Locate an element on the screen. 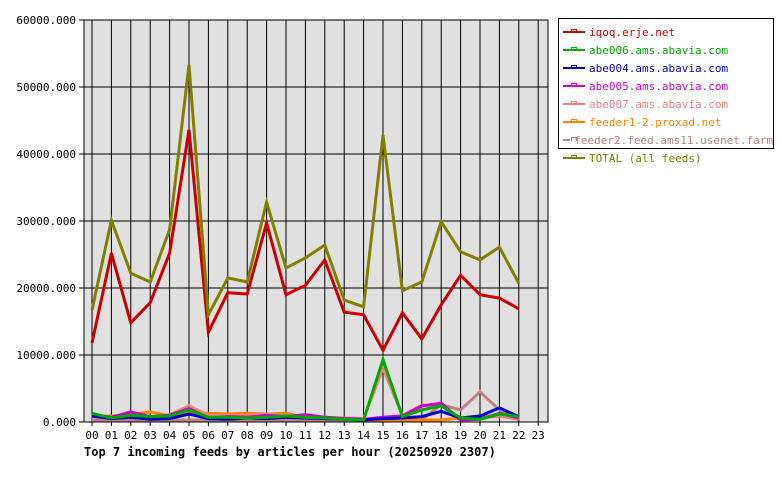  y-tick-label: 60000.000 is located at coordinates (46, 20).